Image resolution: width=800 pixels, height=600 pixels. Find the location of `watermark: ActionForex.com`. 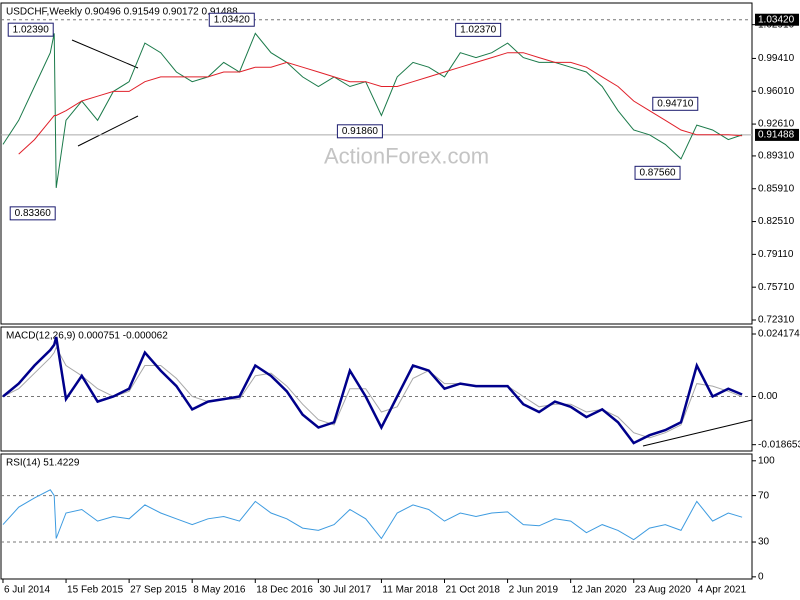

watermark: ActionForex.com is located at coordinates (406, 155).